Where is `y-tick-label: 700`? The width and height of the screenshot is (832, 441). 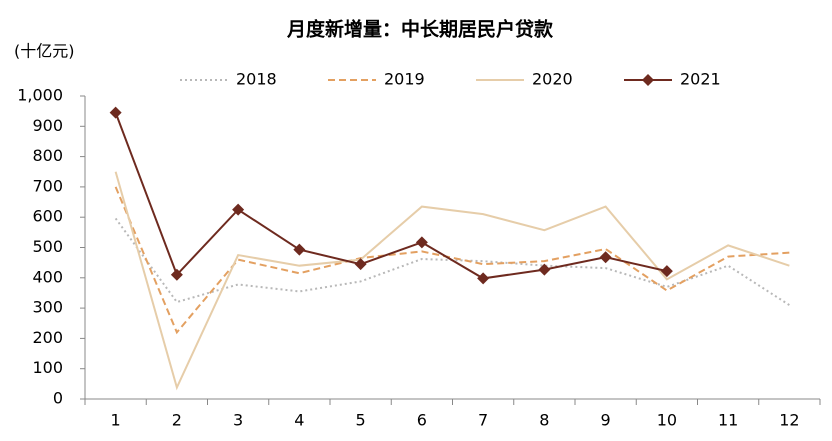
y-tick-label: 700 is located at coordinates (47, 185).